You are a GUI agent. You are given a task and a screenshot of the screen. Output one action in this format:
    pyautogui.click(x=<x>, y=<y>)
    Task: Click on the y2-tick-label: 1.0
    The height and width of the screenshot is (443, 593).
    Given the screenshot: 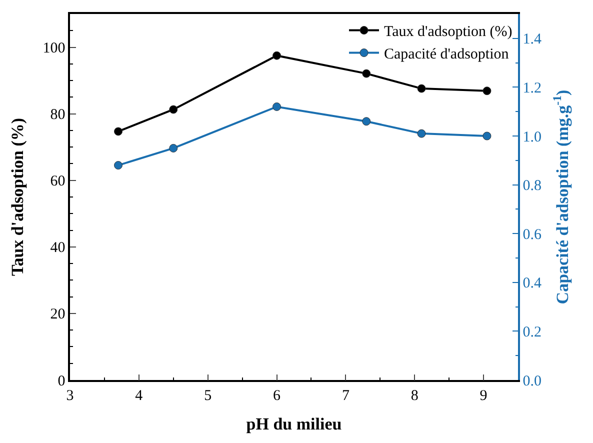 What is the action you would take?
    pyautogui.click(x=532, y=137)
    